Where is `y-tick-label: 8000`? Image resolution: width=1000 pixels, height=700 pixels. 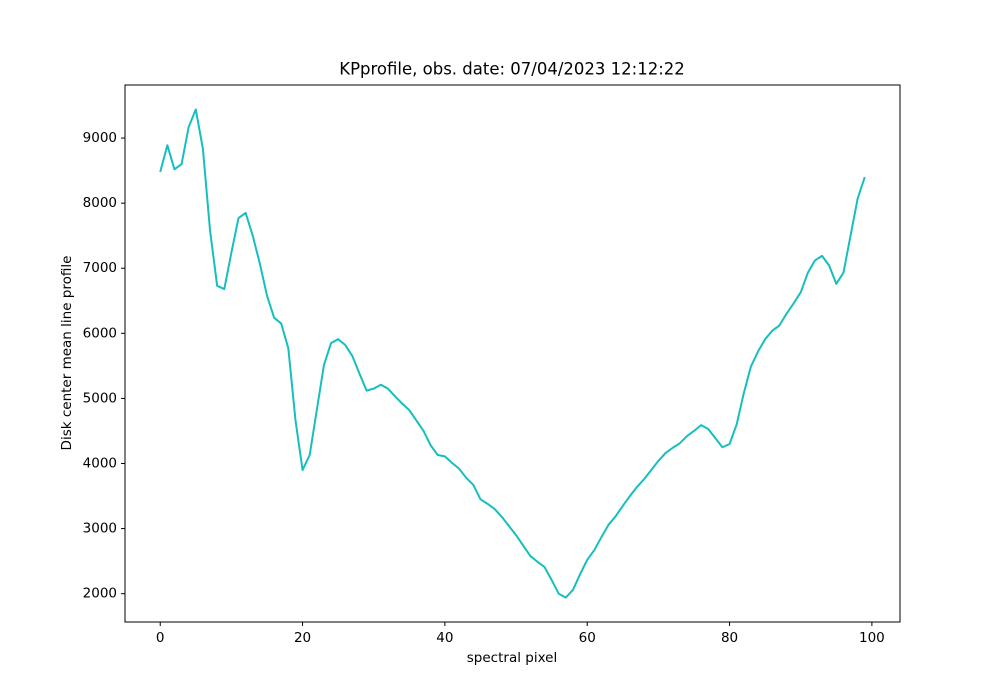
y-tick-label: 8000 is located at coordinates (100, 203).